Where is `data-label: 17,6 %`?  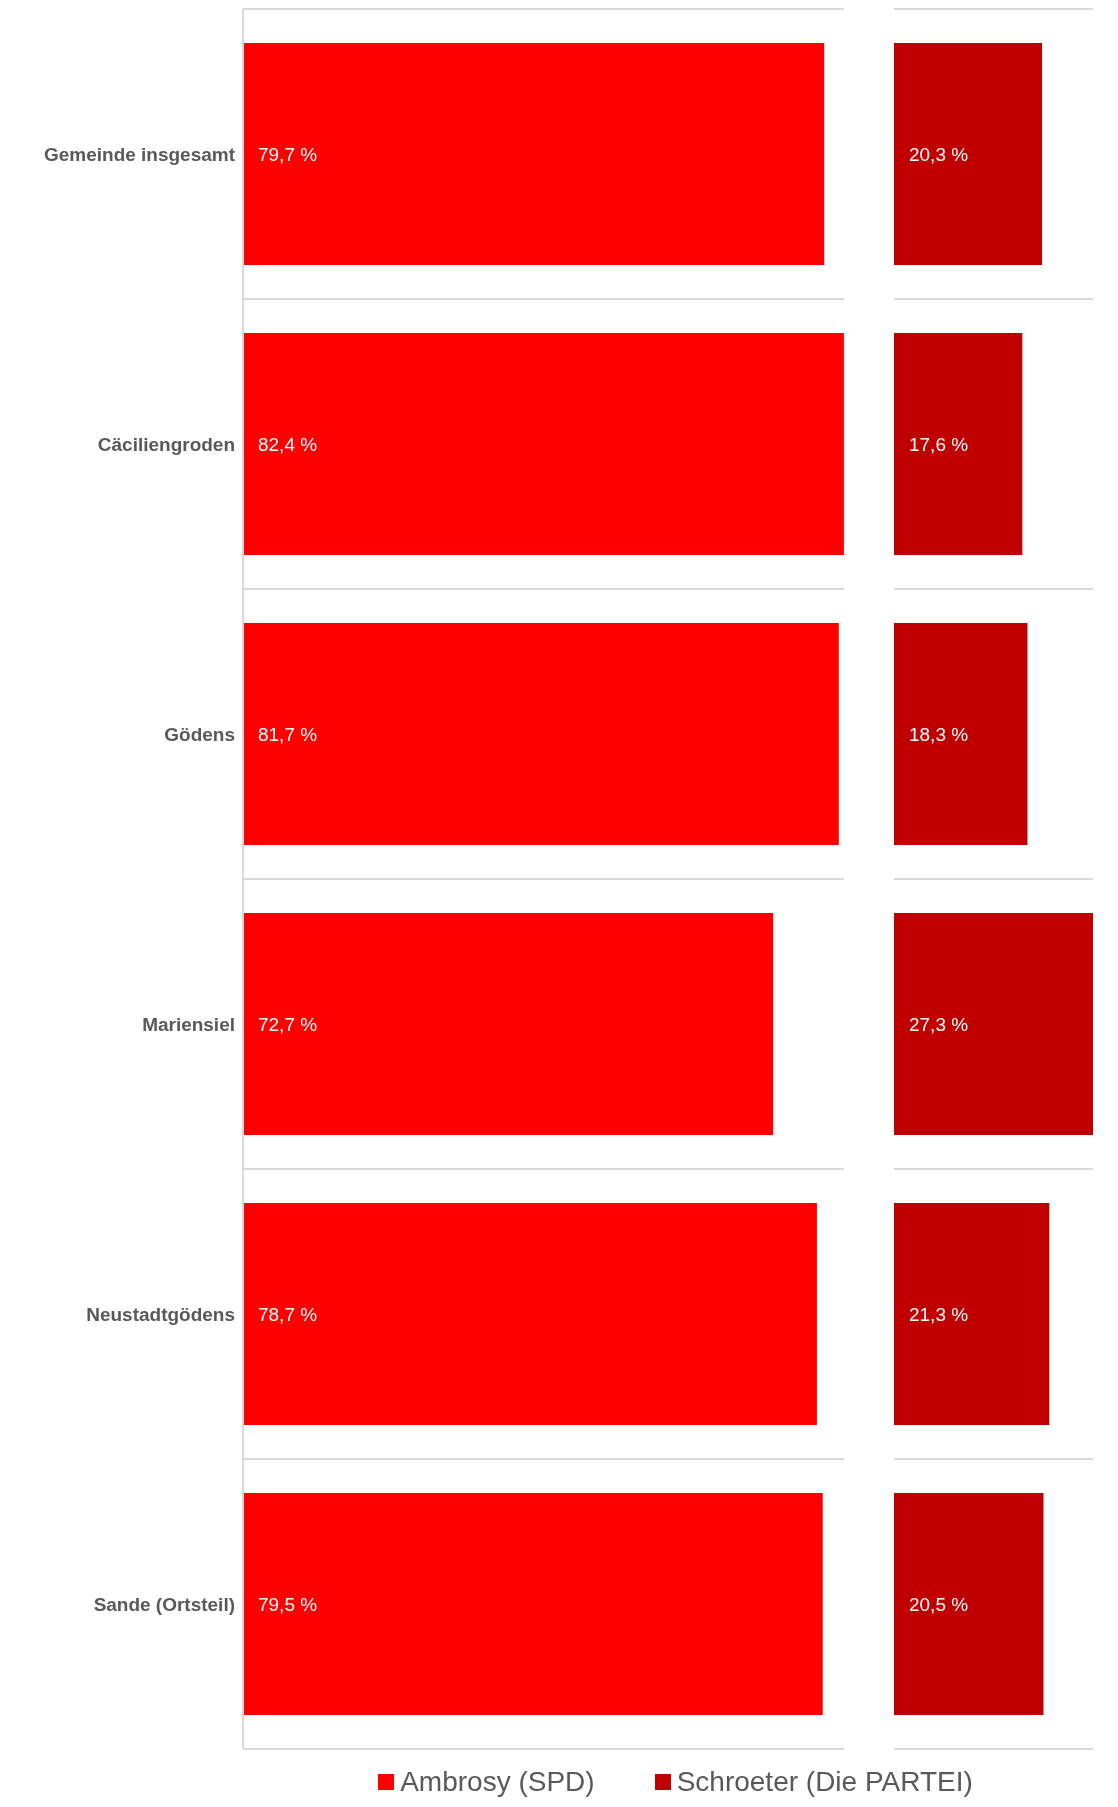 data-label: 17,6 % is located at coordinates (938, 444).